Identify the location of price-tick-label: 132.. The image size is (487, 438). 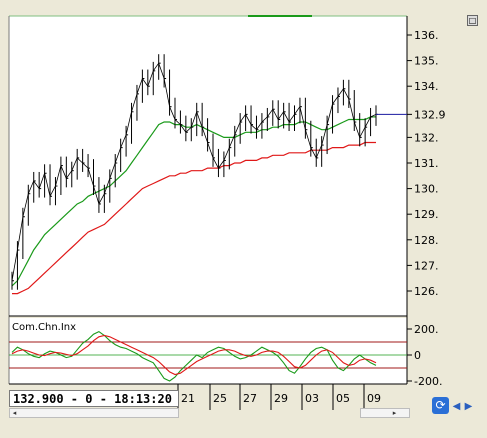
(426, 137).